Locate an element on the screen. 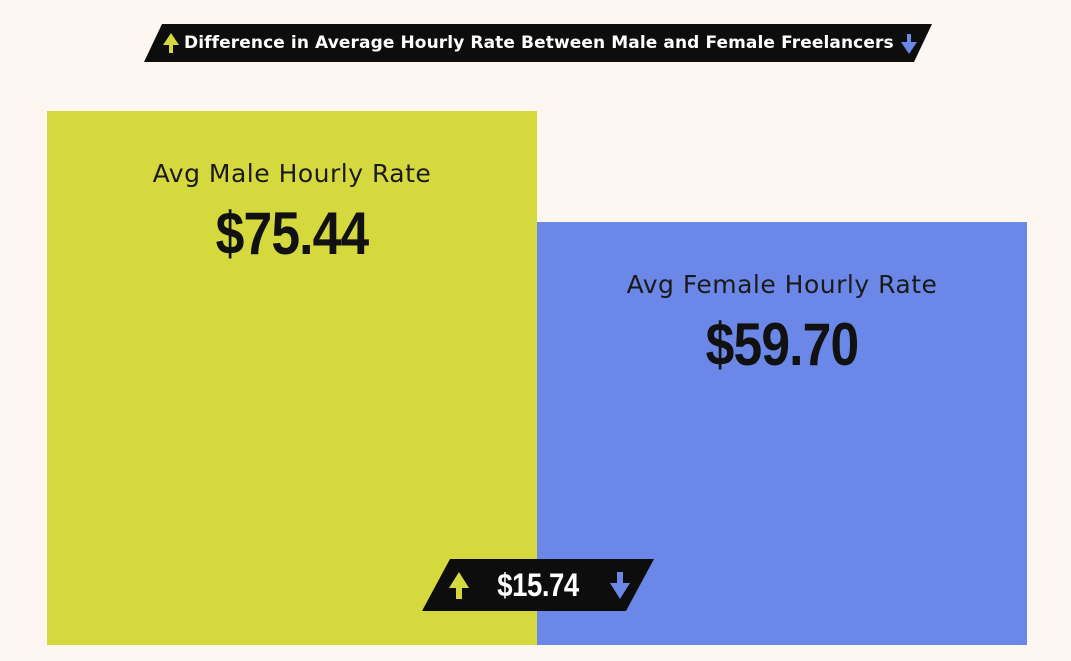 This screenshot has width=1071, height=661. bar-female-label: Avg Female Hourly Rate is located at coordinates (782, 284).